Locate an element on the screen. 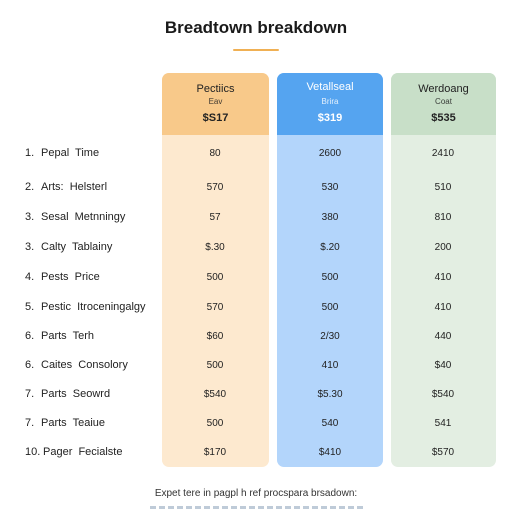  row-label-text: Sesal Metnningy is located at coordinates (83, 217).